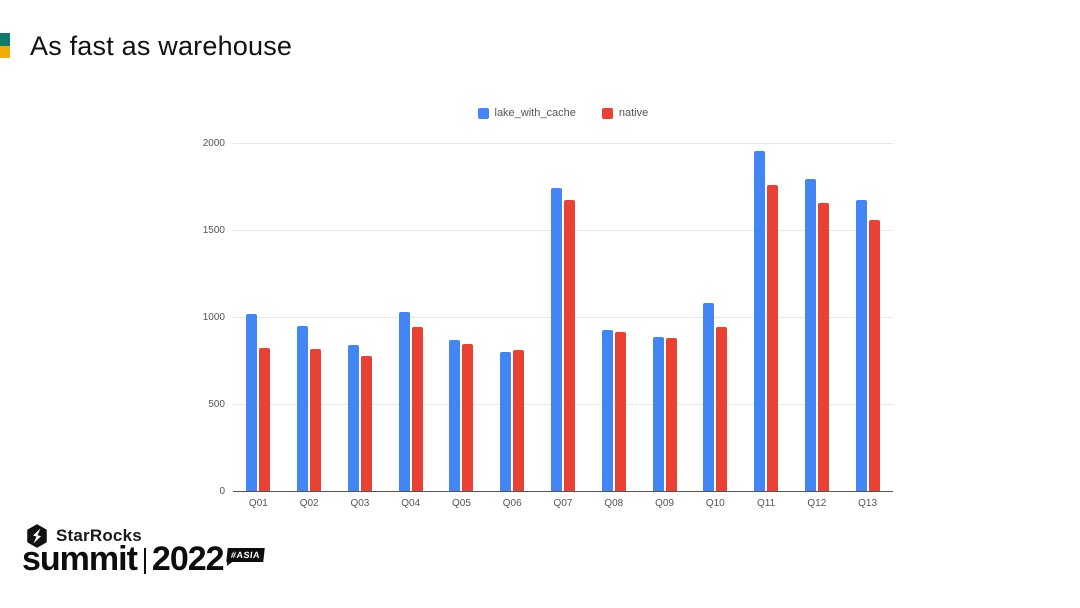 This screenshot has width=1080, height=608. Describe the element at coordinates (773, 337) in the screenshot. I see `bar-native-Q11` at that location.